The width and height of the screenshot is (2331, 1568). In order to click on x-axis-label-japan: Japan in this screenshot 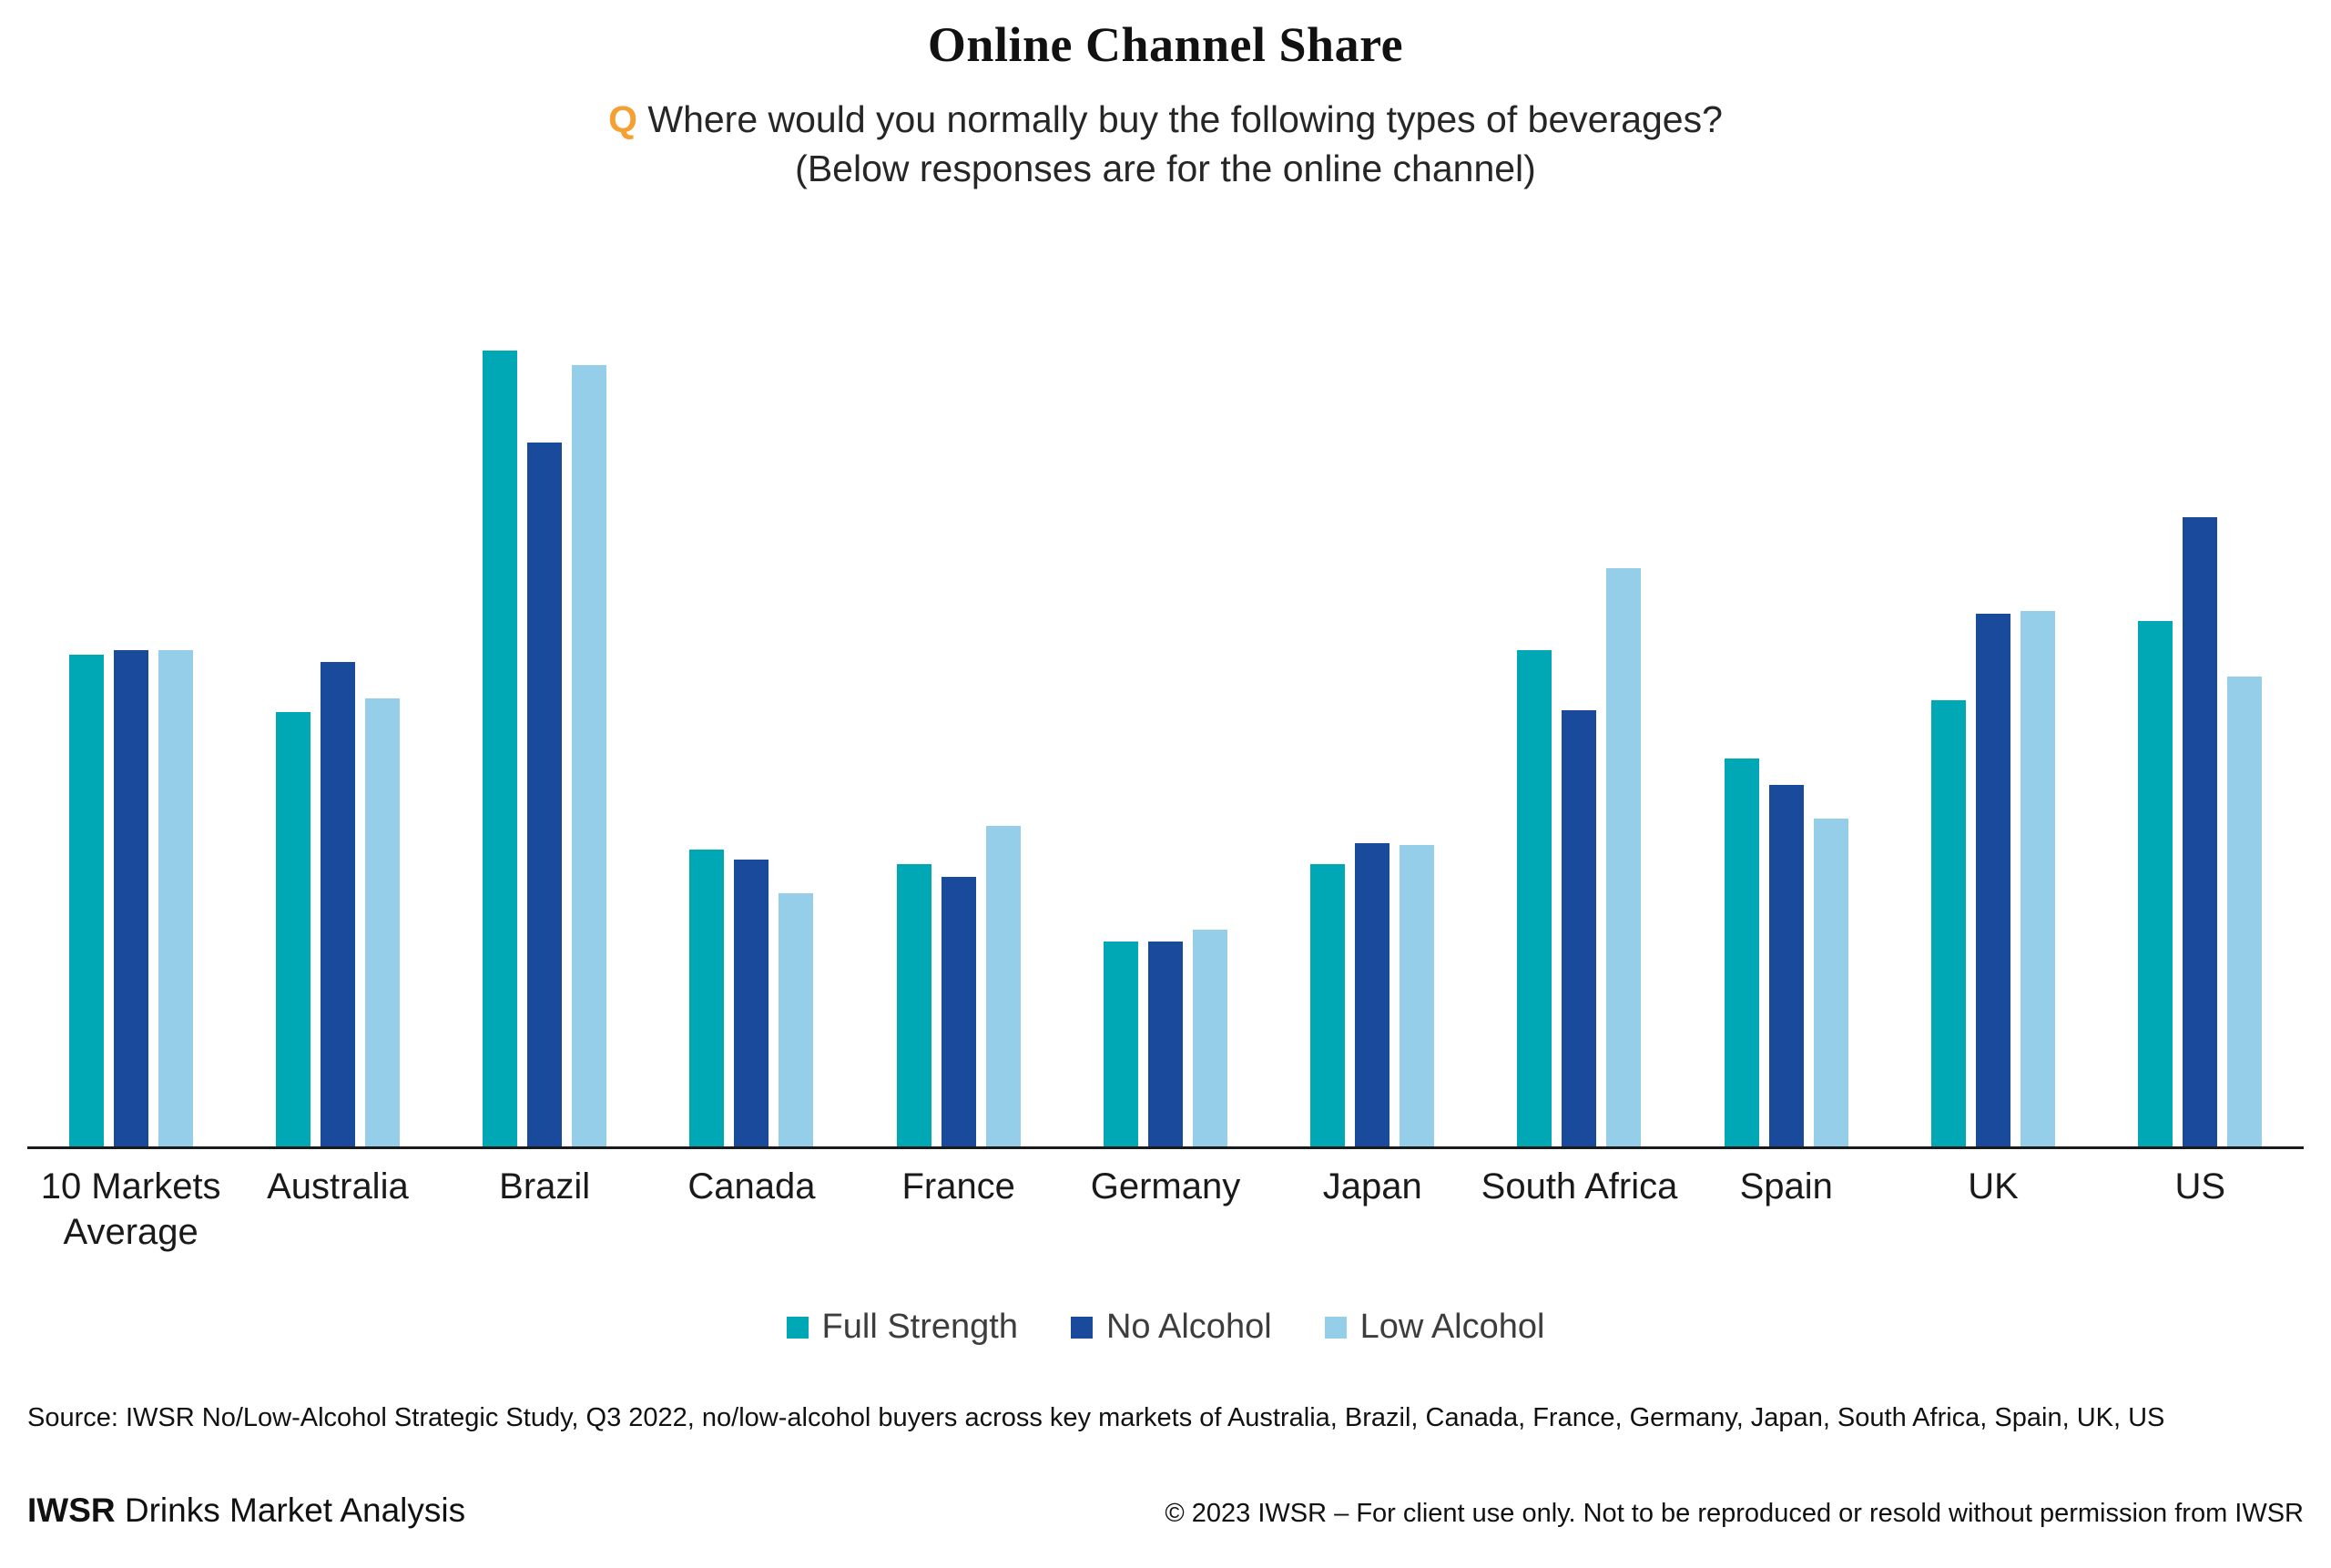, I will do `click(1372, 1209)`.